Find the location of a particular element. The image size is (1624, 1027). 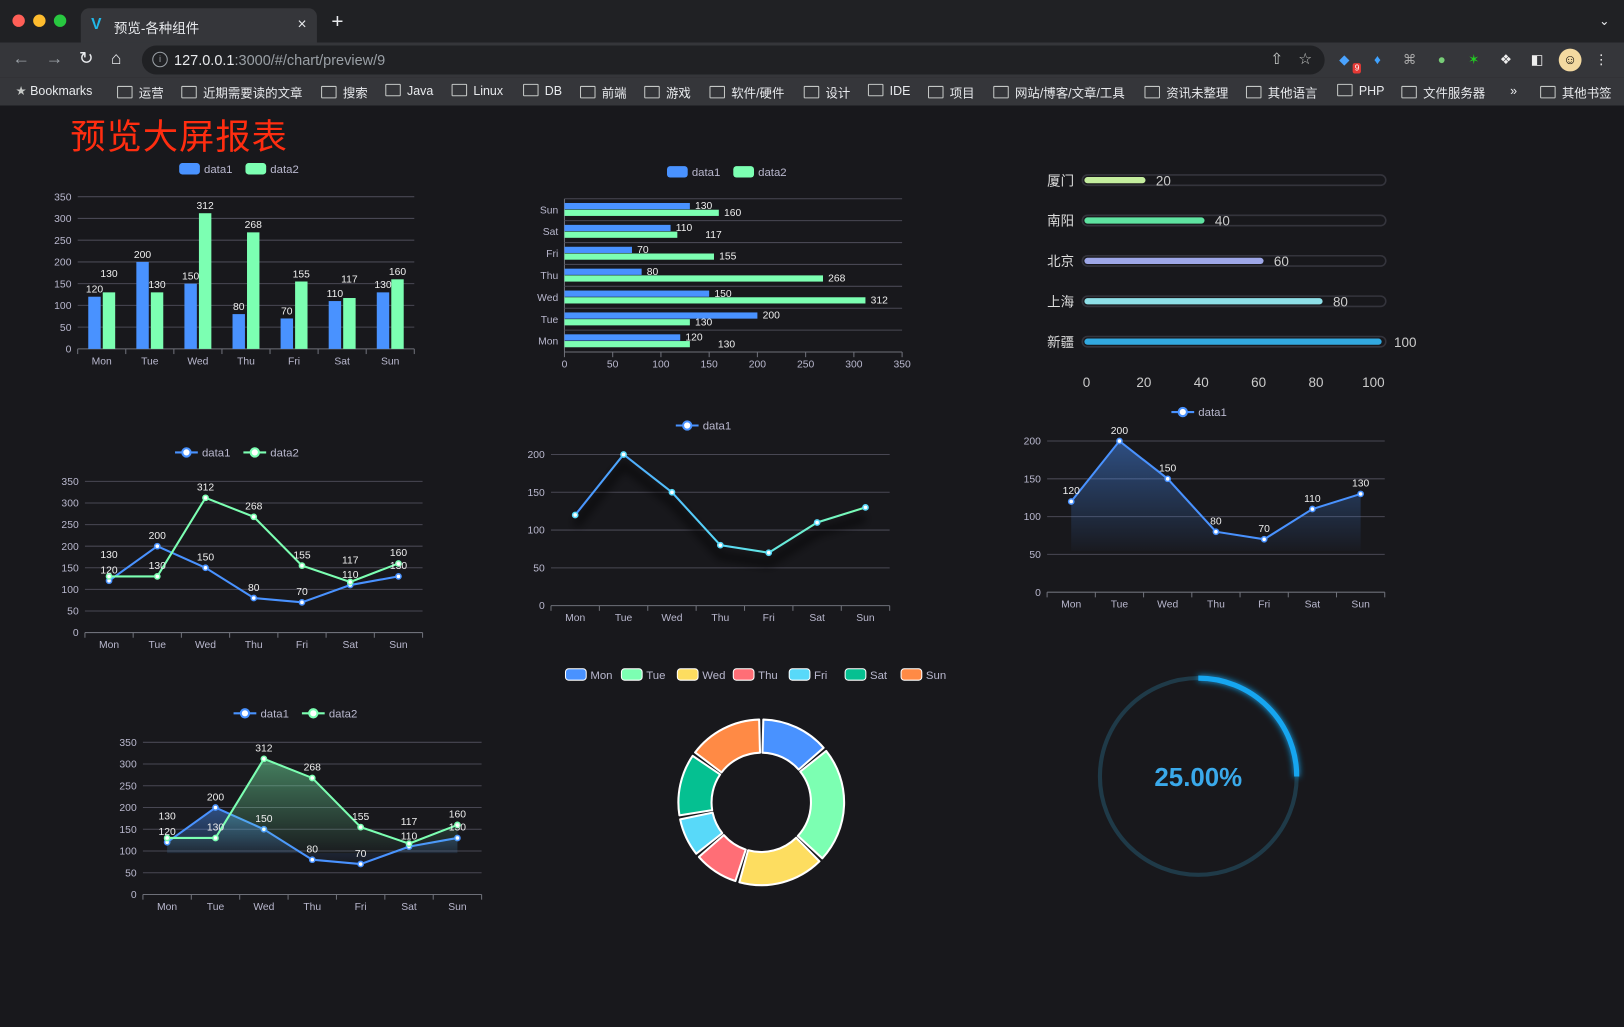

donut-slice-Mon is located at coordinates (793, 744).